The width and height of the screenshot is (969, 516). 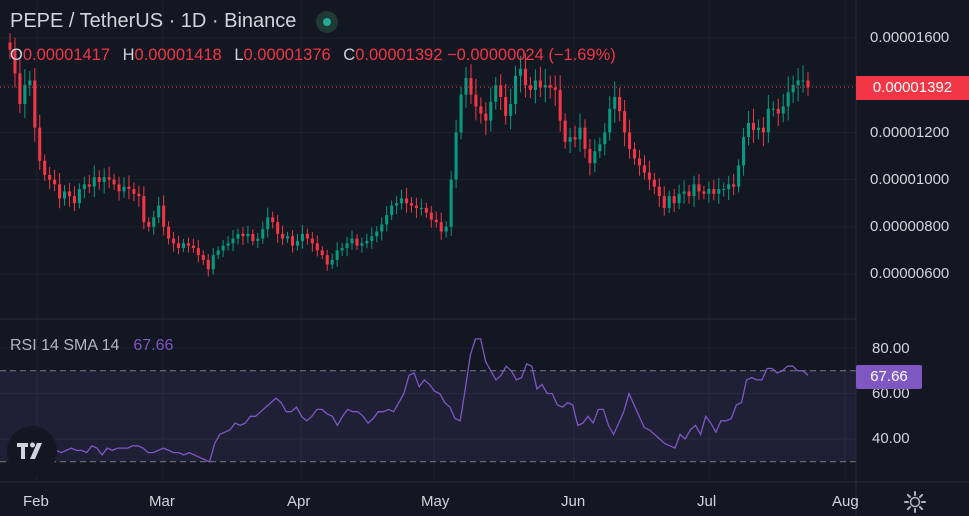 What do you see at coordinates (891, 348) in the screenshot?
I see `rsi-tick-80: 80.00` at bounding box center [891, 348].